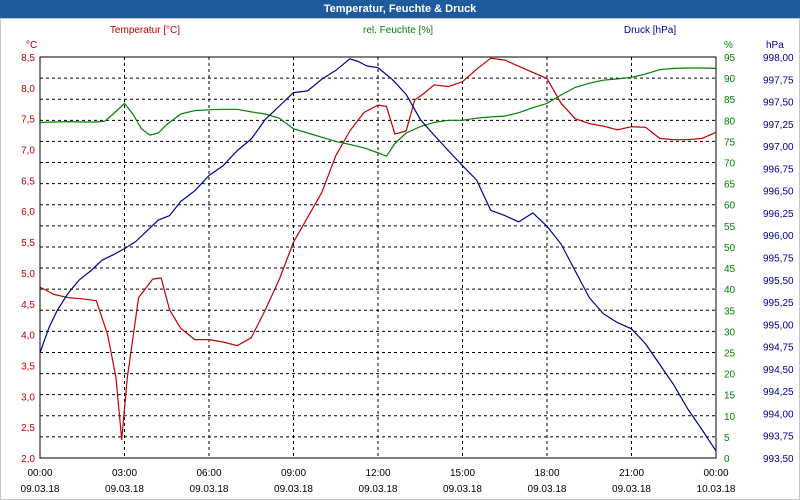  What do you see at coordinates (28, 89) in the screenshot?
I see `y-tick-temperature: 8,0` at bounding box center [28, 89].